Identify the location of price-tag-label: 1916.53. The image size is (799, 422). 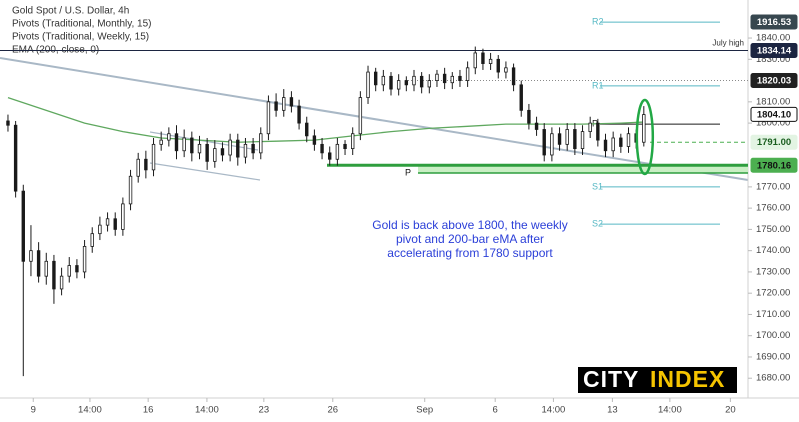
(774, 22).